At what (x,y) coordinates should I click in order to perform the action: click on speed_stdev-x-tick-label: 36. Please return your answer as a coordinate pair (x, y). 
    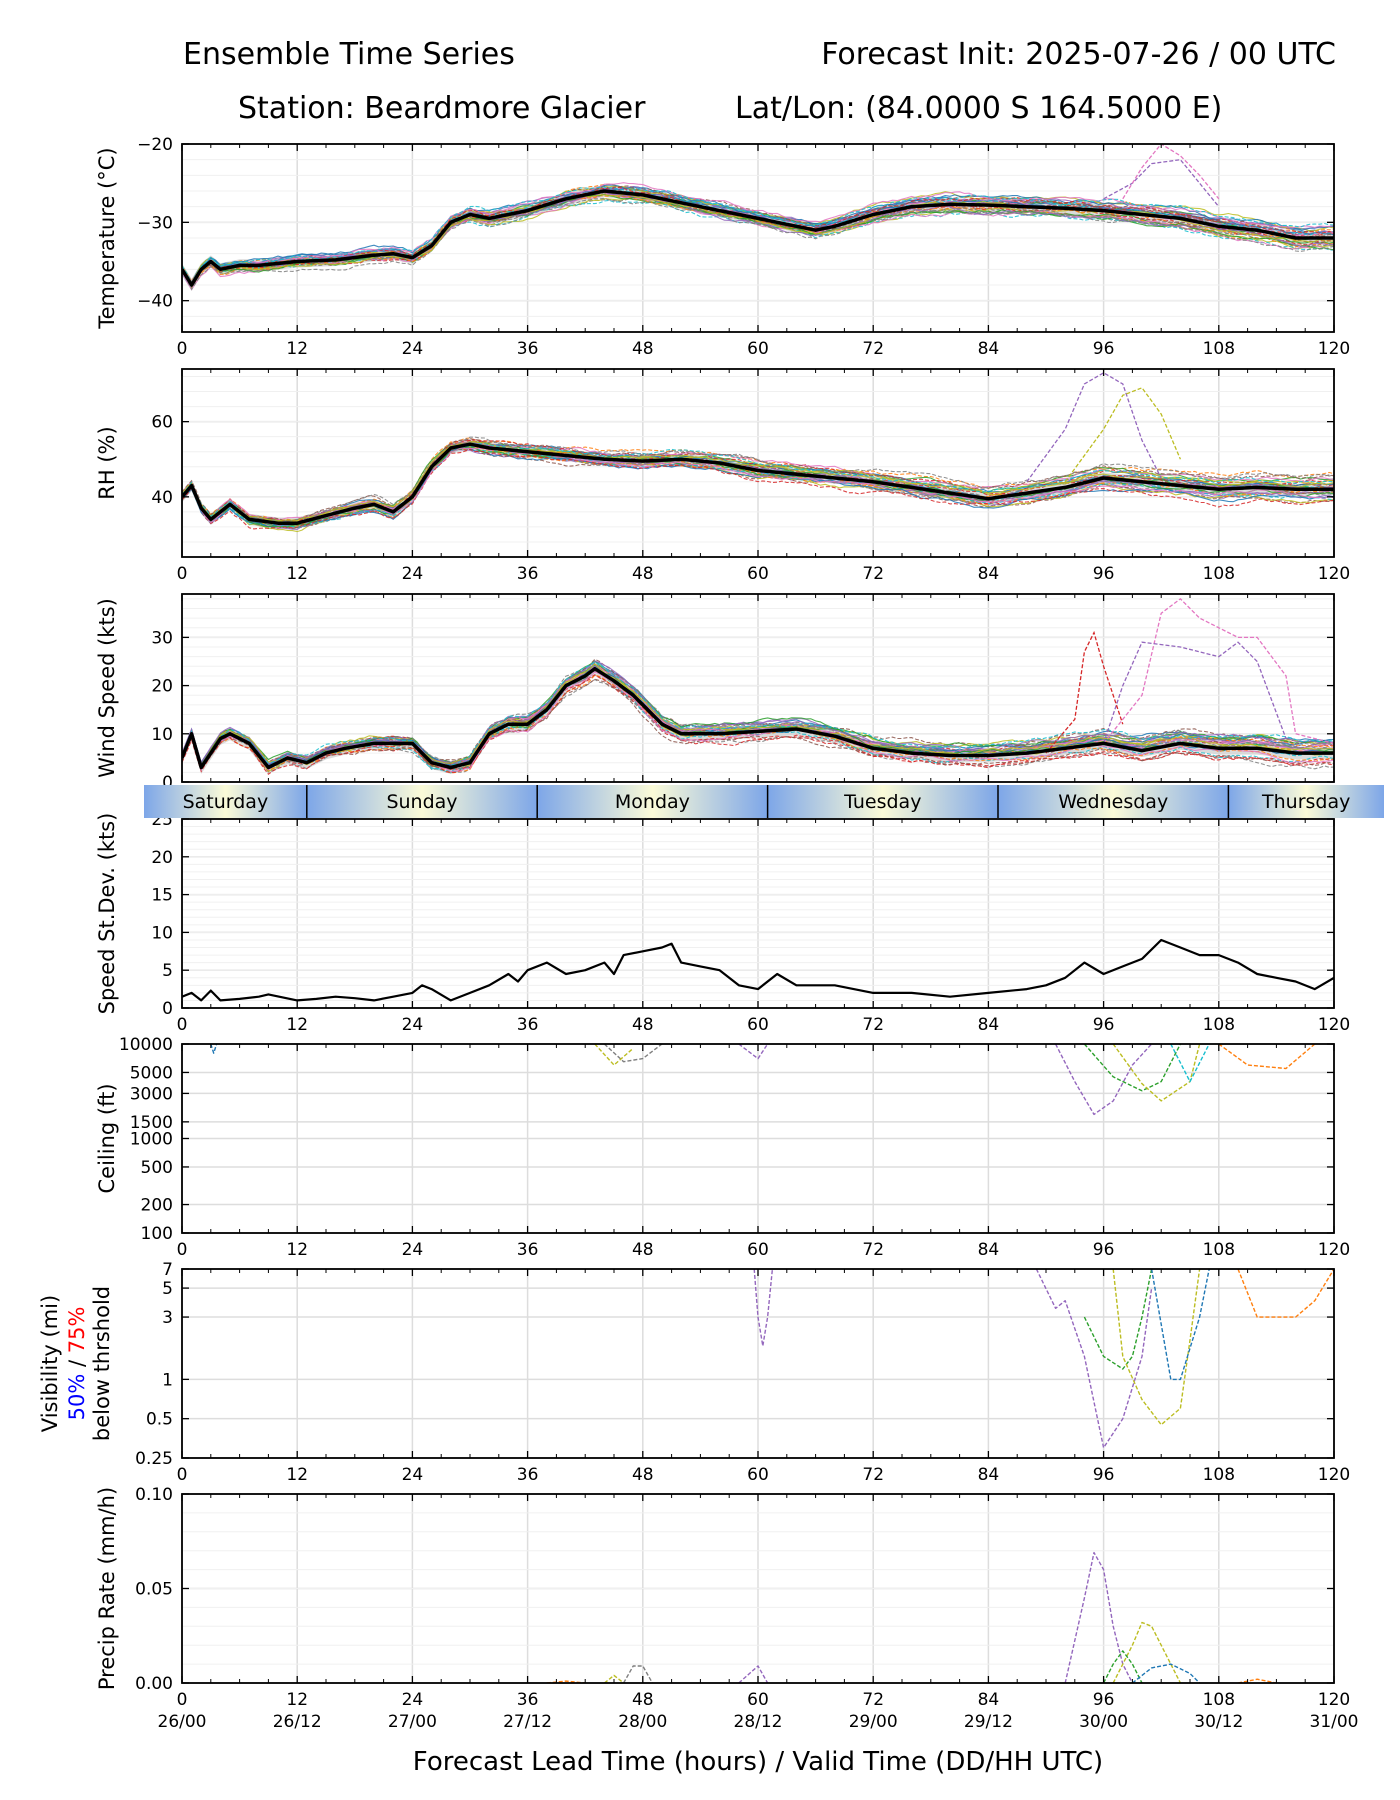
    Looking at the image, I should click on (528, 1025).